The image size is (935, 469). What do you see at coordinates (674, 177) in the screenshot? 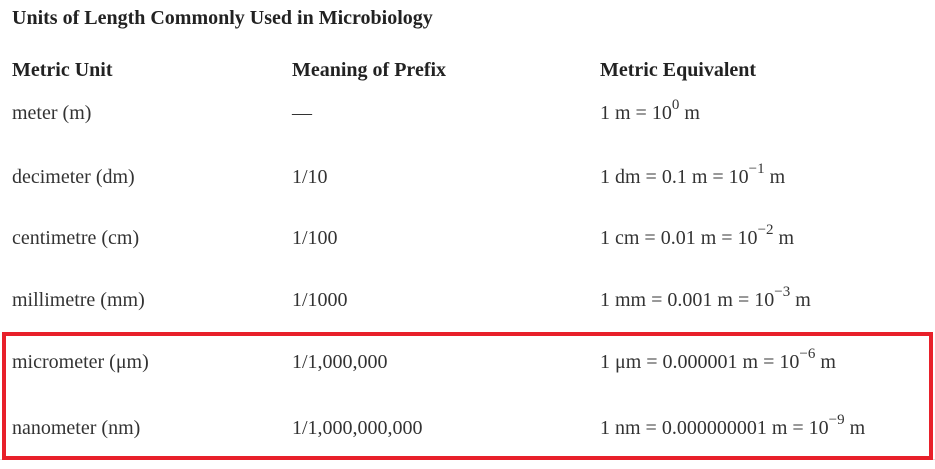
I see `cell-text: 1 dm = 0.1 m = 10` at bounding box center [674, 177].